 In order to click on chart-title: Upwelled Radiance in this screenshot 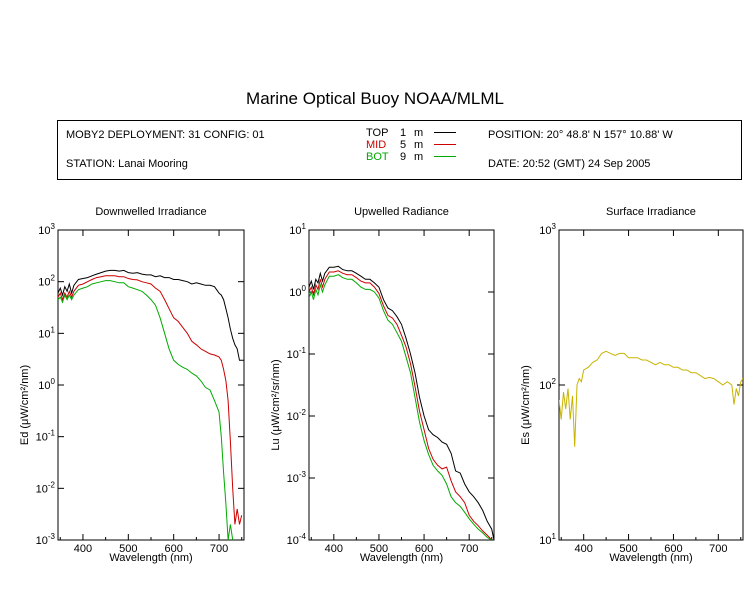, I will do `click(401, 212)`.